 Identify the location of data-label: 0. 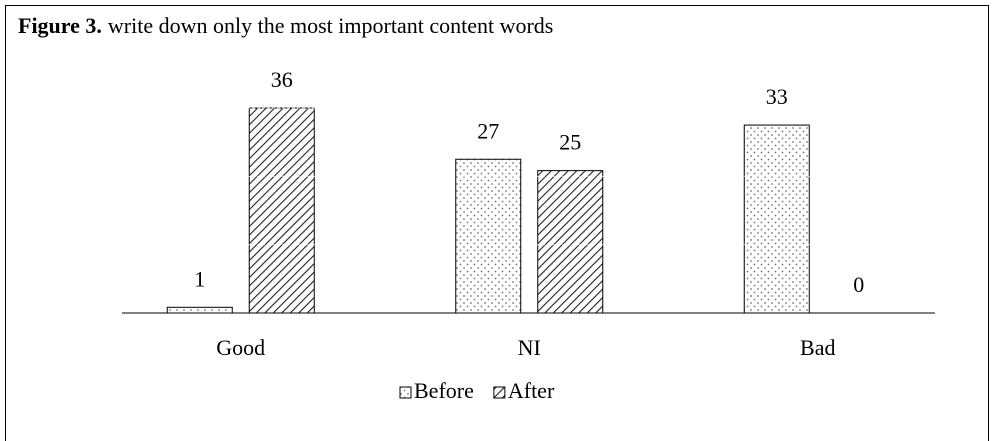
(858, 284).